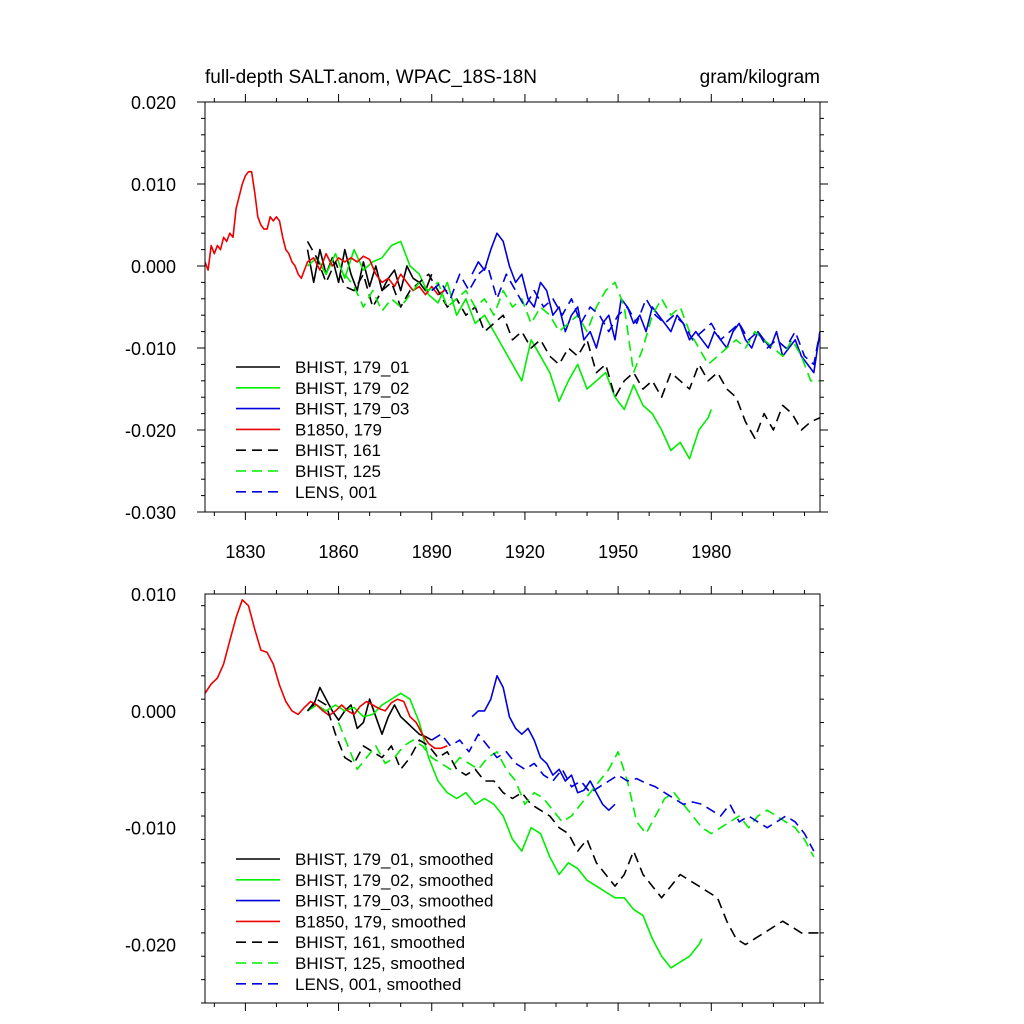 The height and width of the screenshot is (1024, 1024). I want to click on y-tick-label: -0.030, so click(150, 513).